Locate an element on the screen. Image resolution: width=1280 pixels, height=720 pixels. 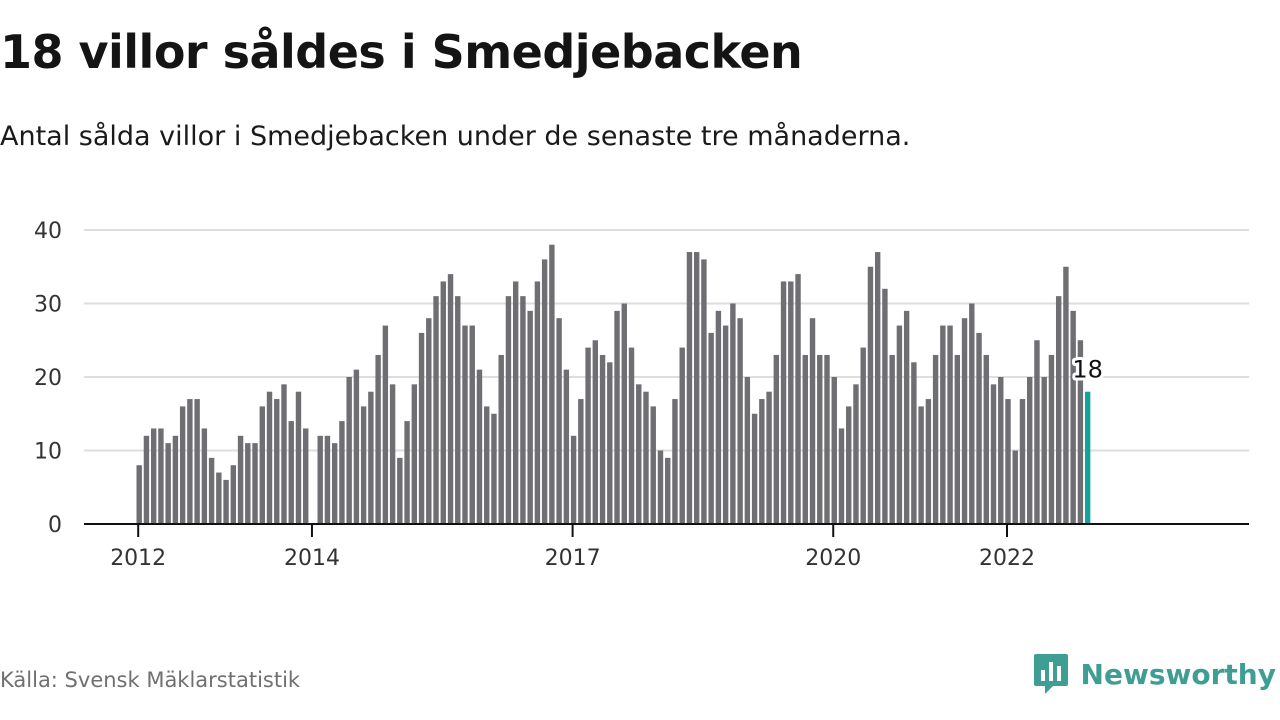
y-tick-label: 40 is located at coordinates (48, 231).